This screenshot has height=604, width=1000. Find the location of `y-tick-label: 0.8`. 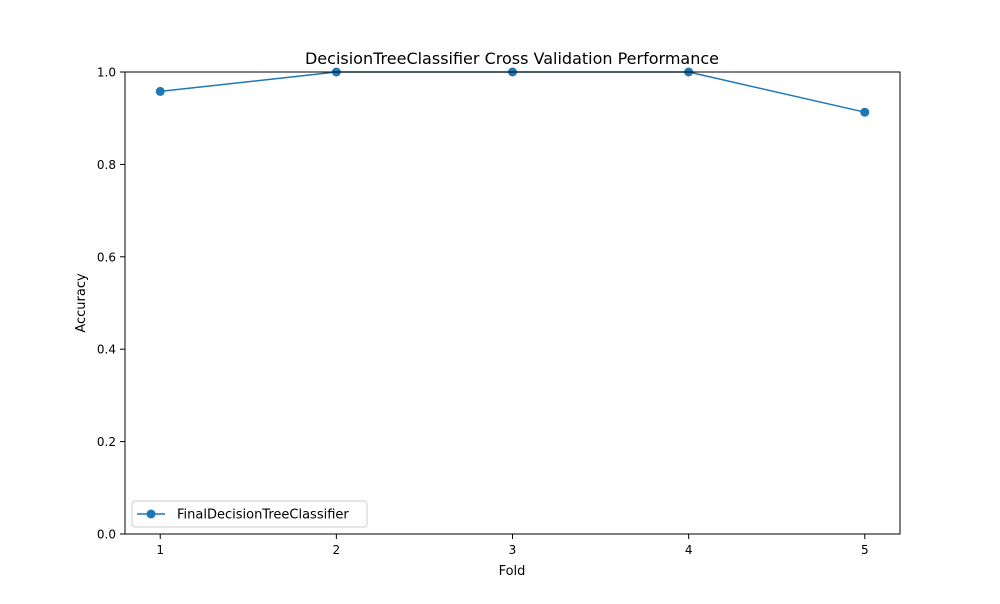

y-tick-label: 0.8 is located at coordinates (106, 165).